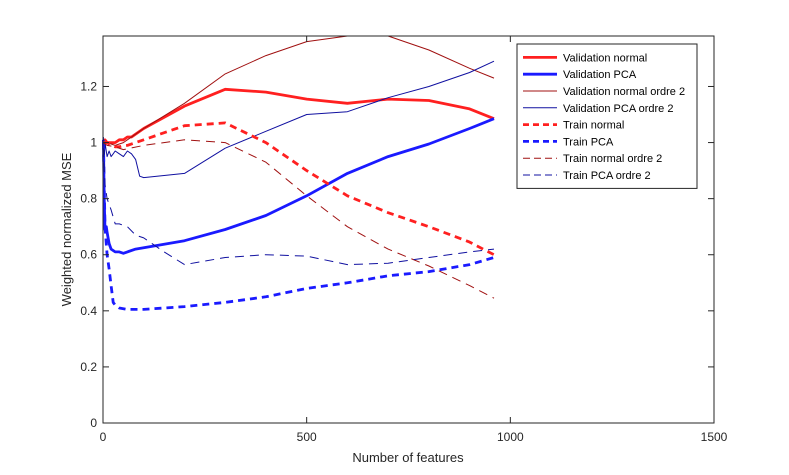 The height and width of the screenshot is (475, 789). I want to click on y-tick-label: 1.2, so click(88, 86).